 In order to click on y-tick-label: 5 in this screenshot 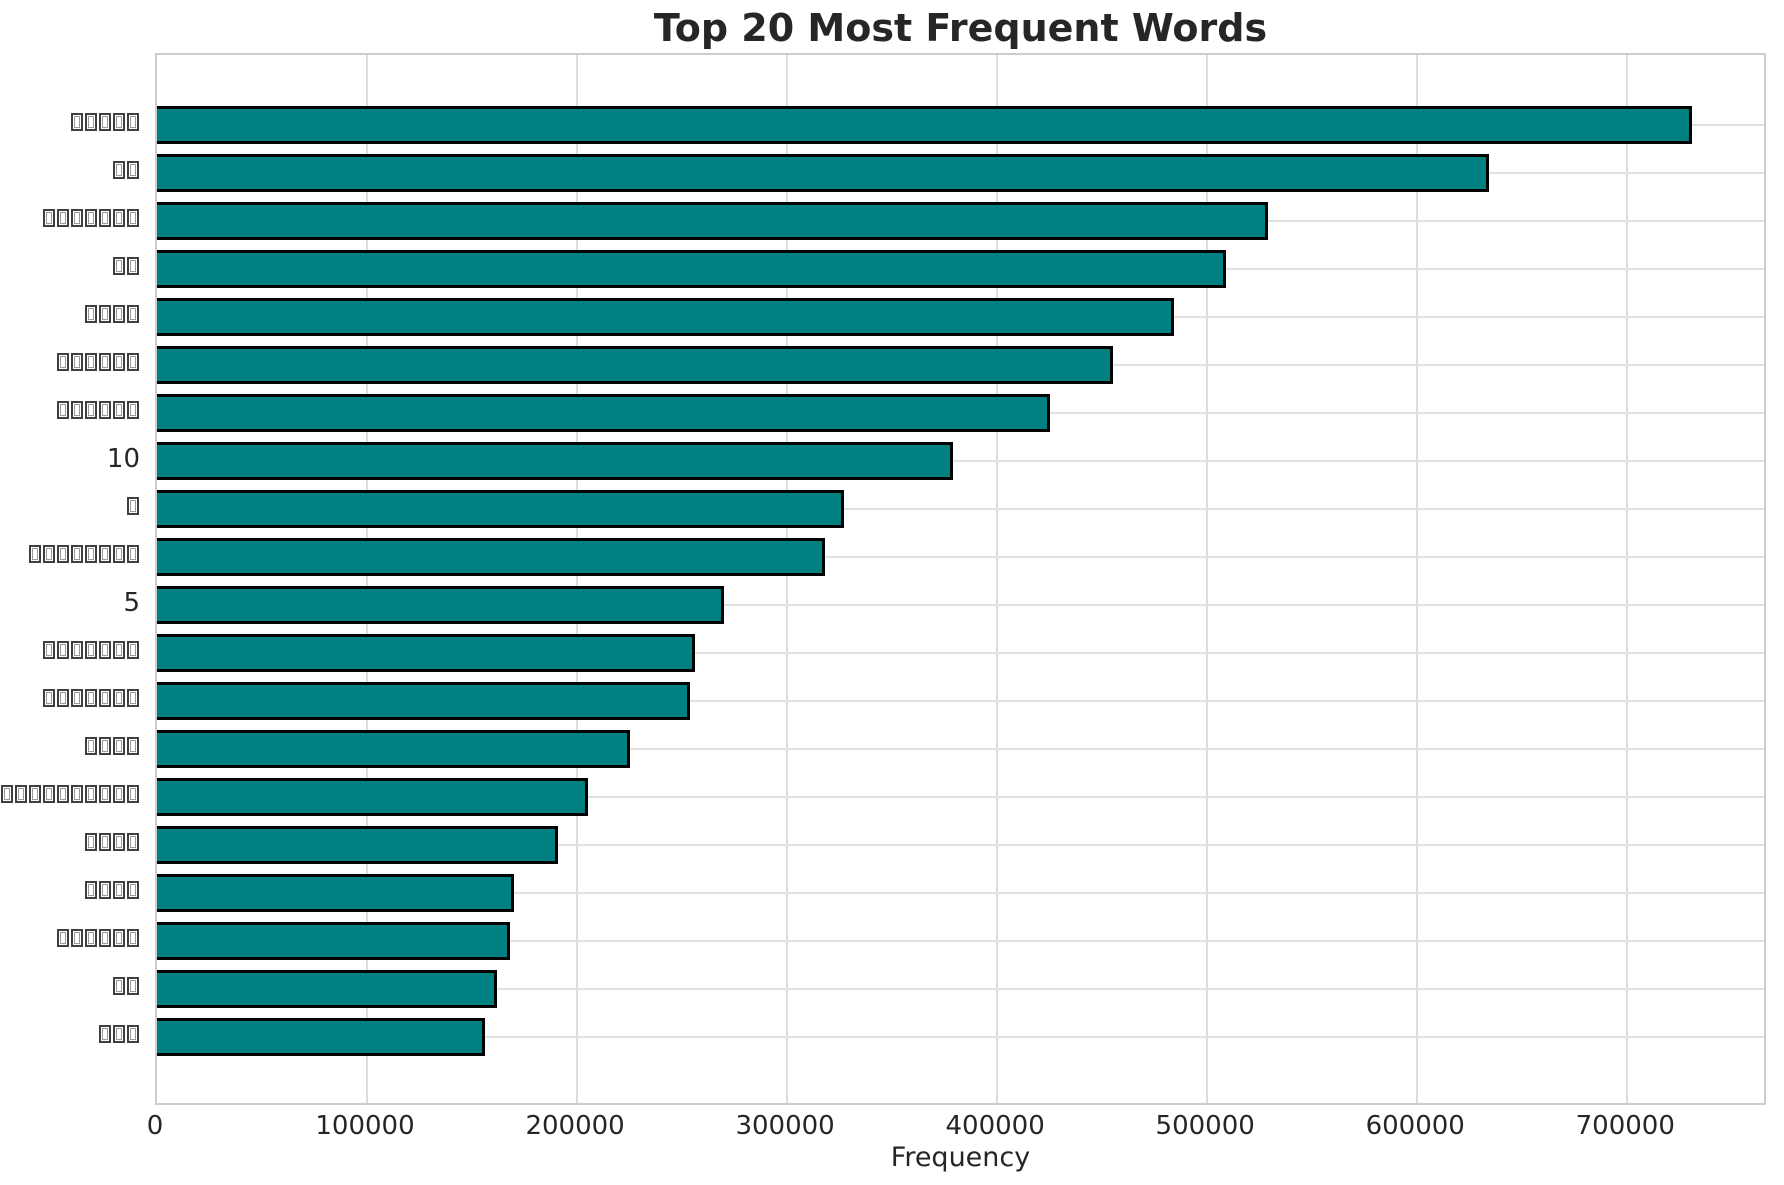, I will do `click(131, 603)`.